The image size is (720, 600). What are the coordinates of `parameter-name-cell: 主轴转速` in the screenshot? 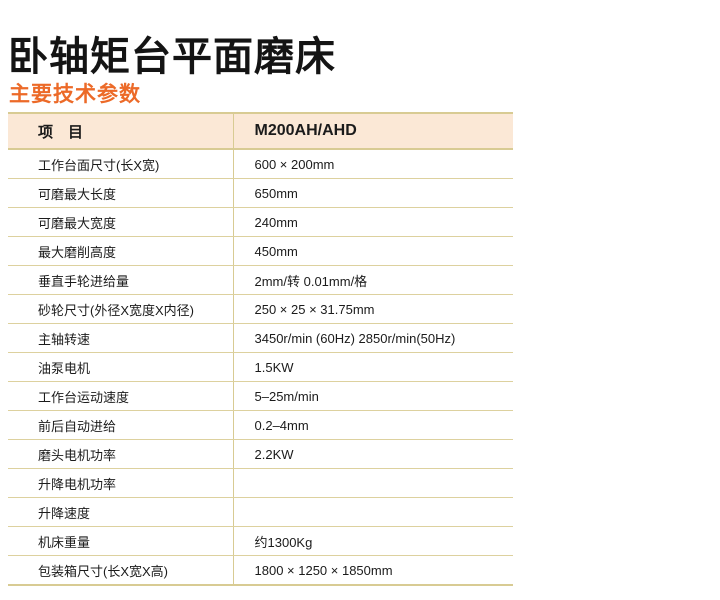 It's located at (120, 338).